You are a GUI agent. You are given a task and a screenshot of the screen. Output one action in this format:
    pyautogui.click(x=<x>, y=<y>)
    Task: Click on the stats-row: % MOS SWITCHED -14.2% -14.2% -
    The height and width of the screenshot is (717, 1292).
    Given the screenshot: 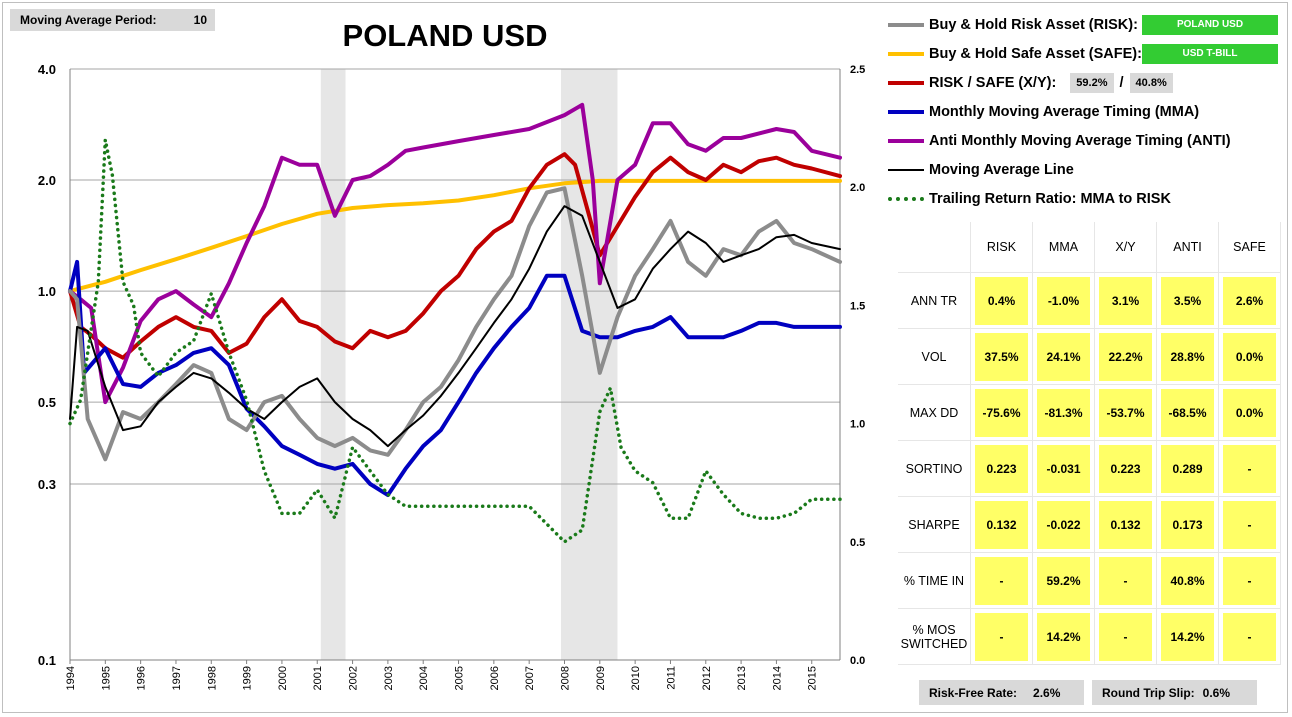 What is the action you would take?
    pyautogui.click(x=1089, y=637)
    